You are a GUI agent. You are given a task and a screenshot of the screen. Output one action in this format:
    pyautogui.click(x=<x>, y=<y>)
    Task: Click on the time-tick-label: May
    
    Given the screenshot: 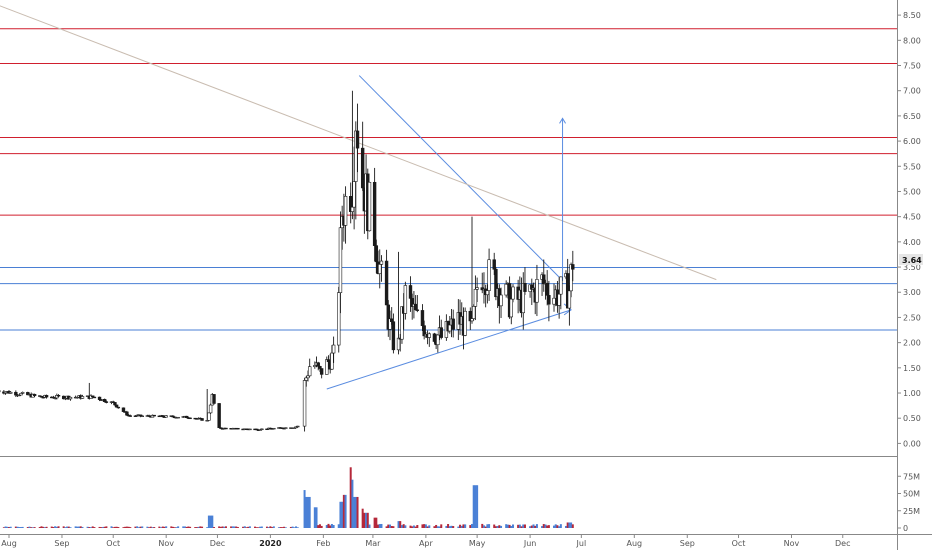 What is the action you would take?
    pyautogui.click(x=477, y=543)
    